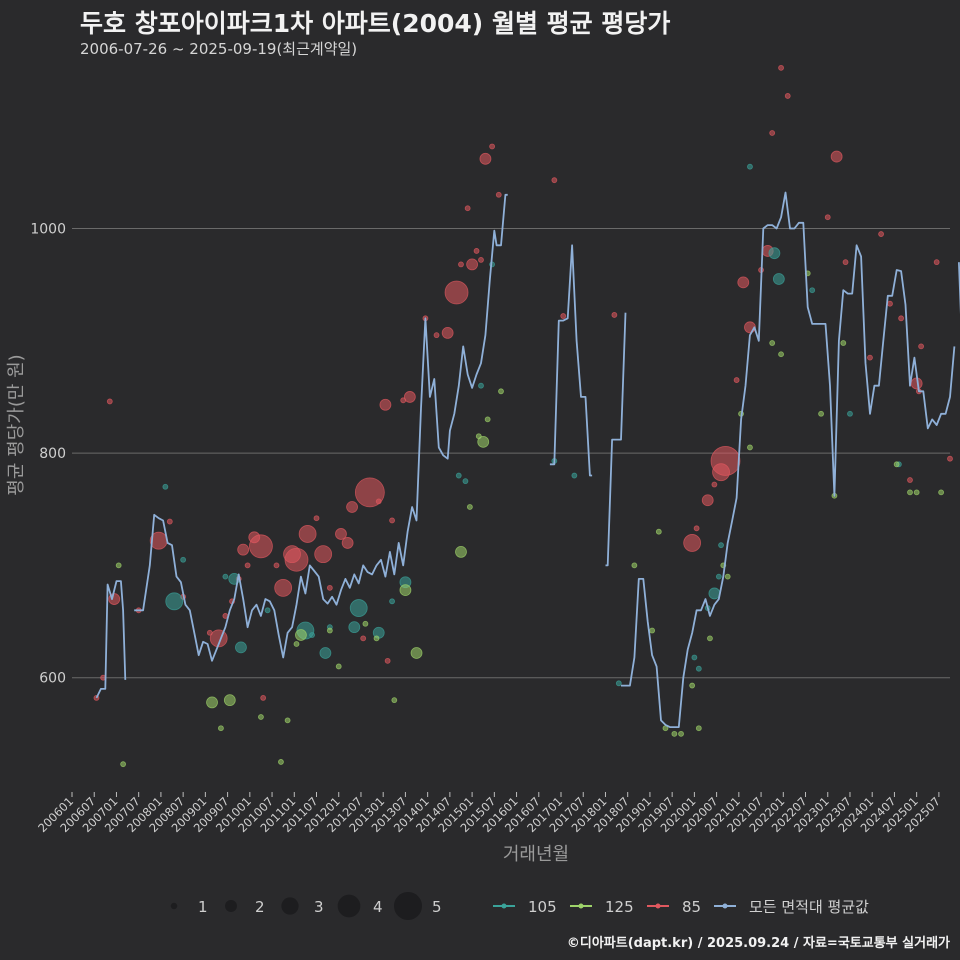 The height and width of the screenshot is (960, 960). I want to click on page-subtitle: 2006-07-26 ~ 2025-09-19(최근계약일), so click(219, 49).